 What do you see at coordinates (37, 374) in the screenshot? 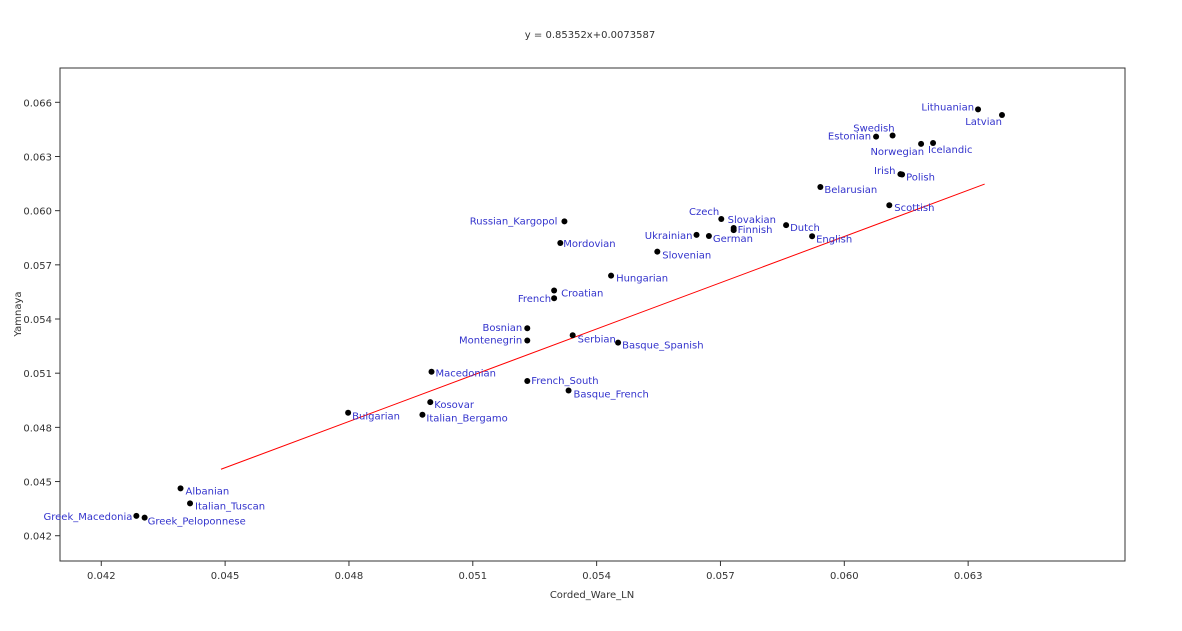
I see `y-tick-label: 0.051` at bounding box center [37, 374].